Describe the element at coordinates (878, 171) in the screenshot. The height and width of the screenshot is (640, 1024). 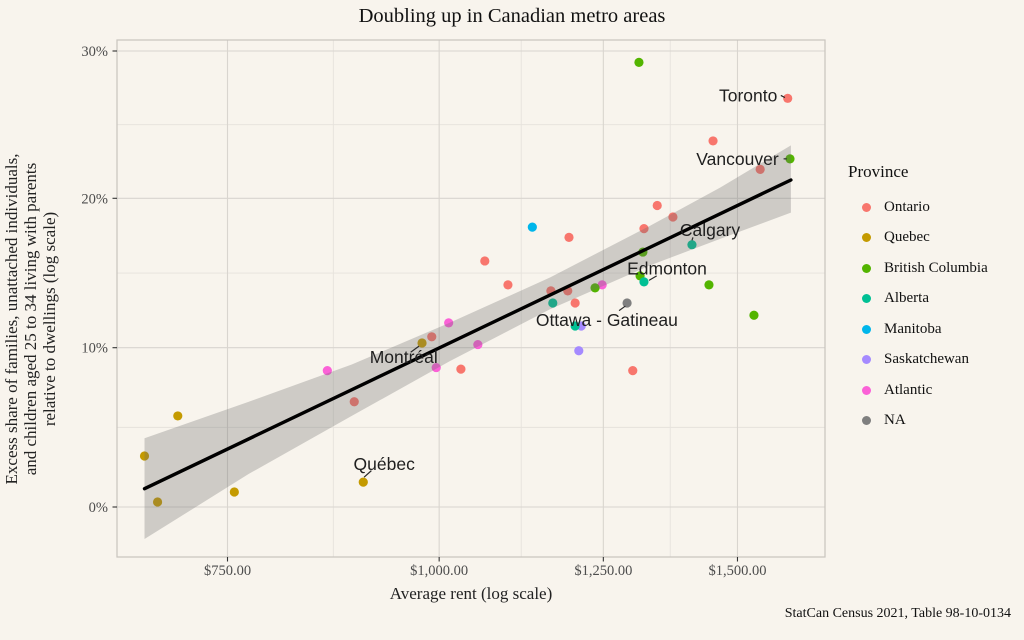
I see `legend-title: Province` at that location.